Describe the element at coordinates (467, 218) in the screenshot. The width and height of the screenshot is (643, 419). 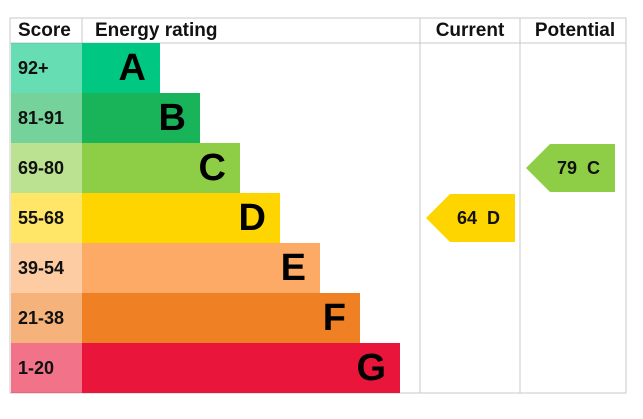
I see `current-value: 64` at that location.